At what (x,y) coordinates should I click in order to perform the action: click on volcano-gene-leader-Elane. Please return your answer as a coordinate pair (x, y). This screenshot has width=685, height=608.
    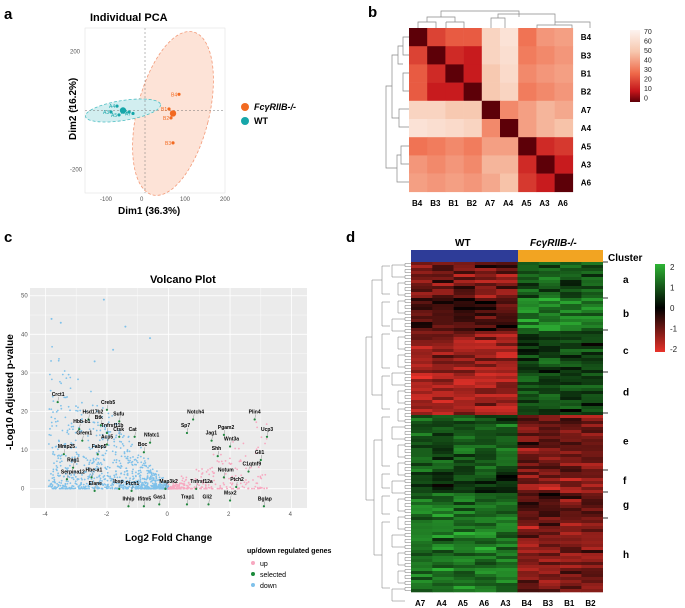
    Looking at the image, I should click on (95, 488).